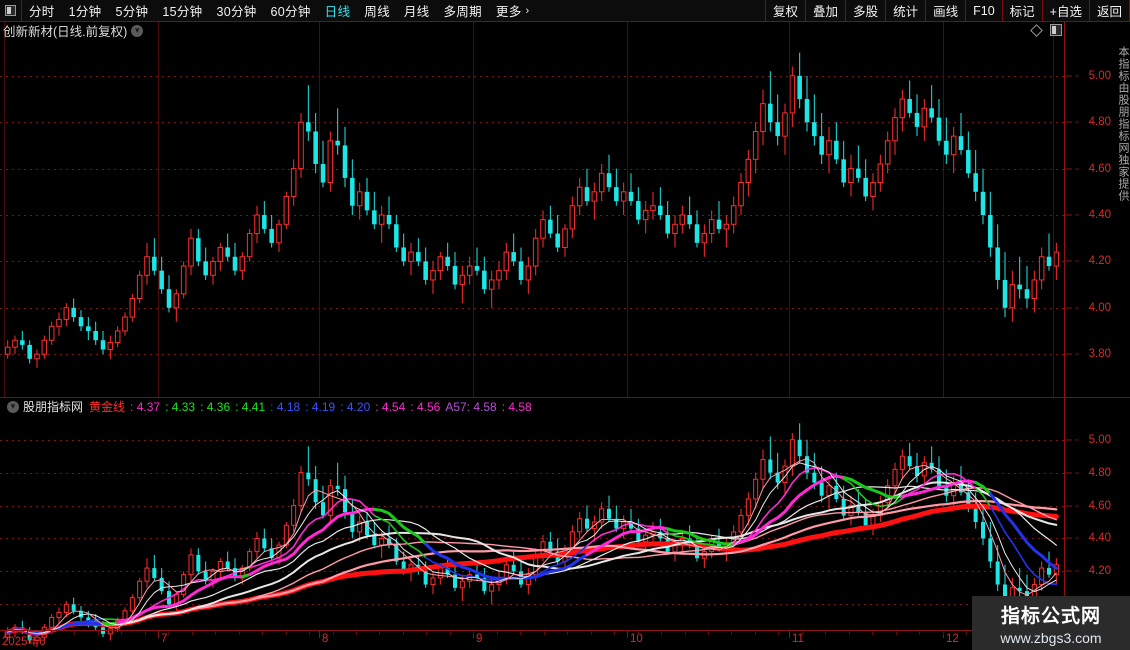 This screenshot has height=650, width=1130. Describe the element at coordinates (137, 30) in the screenshot. I see `chevron-down-icon: ▾` at that location.